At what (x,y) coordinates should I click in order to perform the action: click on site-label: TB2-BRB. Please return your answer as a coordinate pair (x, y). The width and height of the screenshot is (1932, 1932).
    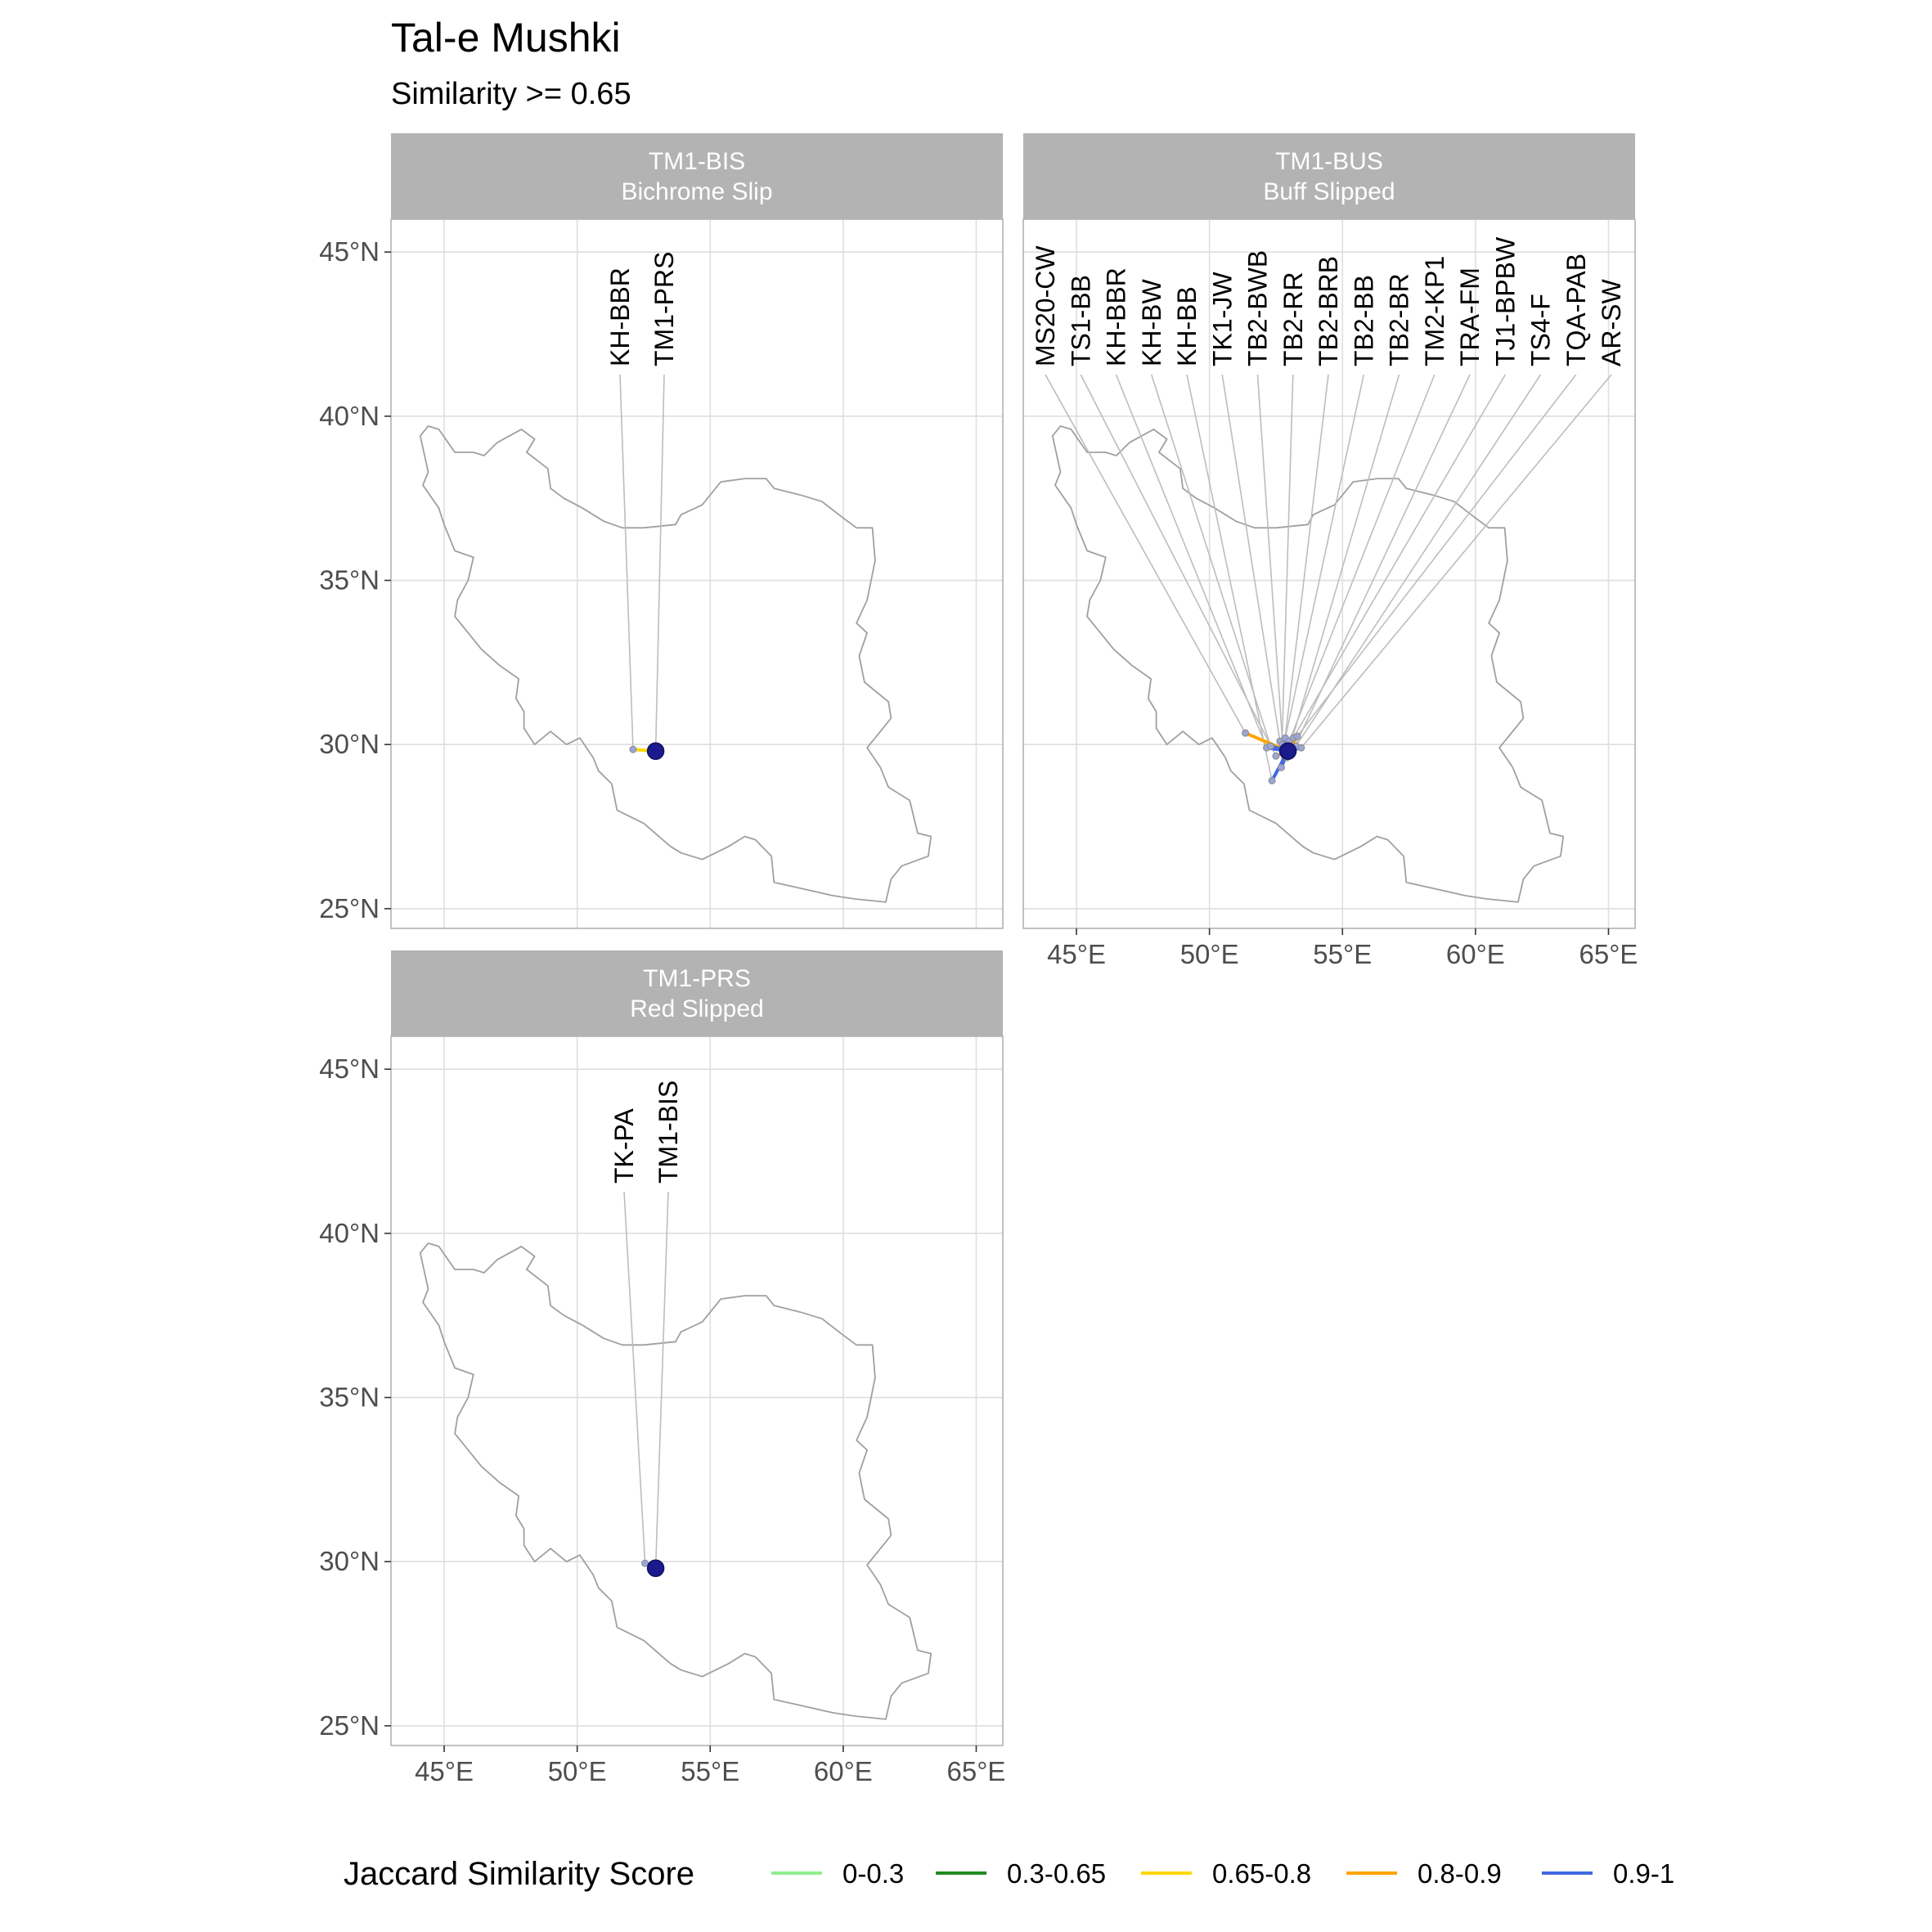
    Looking at the image, I should click on (1328, 311).